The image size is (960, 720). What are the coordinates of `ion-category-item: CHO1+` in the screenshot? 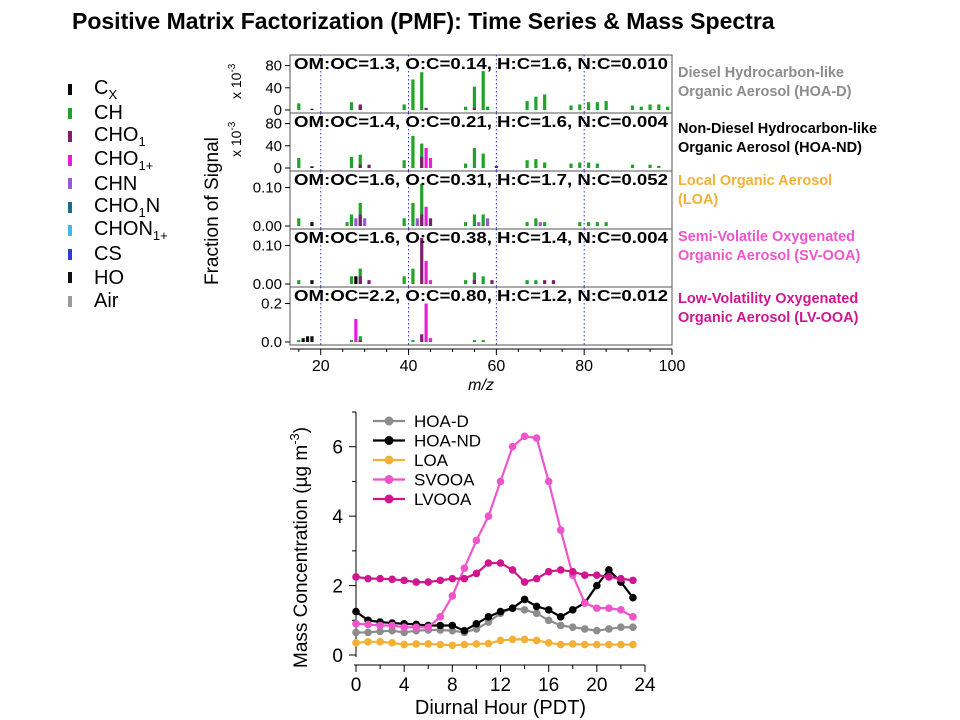 It's located at (118, 161).